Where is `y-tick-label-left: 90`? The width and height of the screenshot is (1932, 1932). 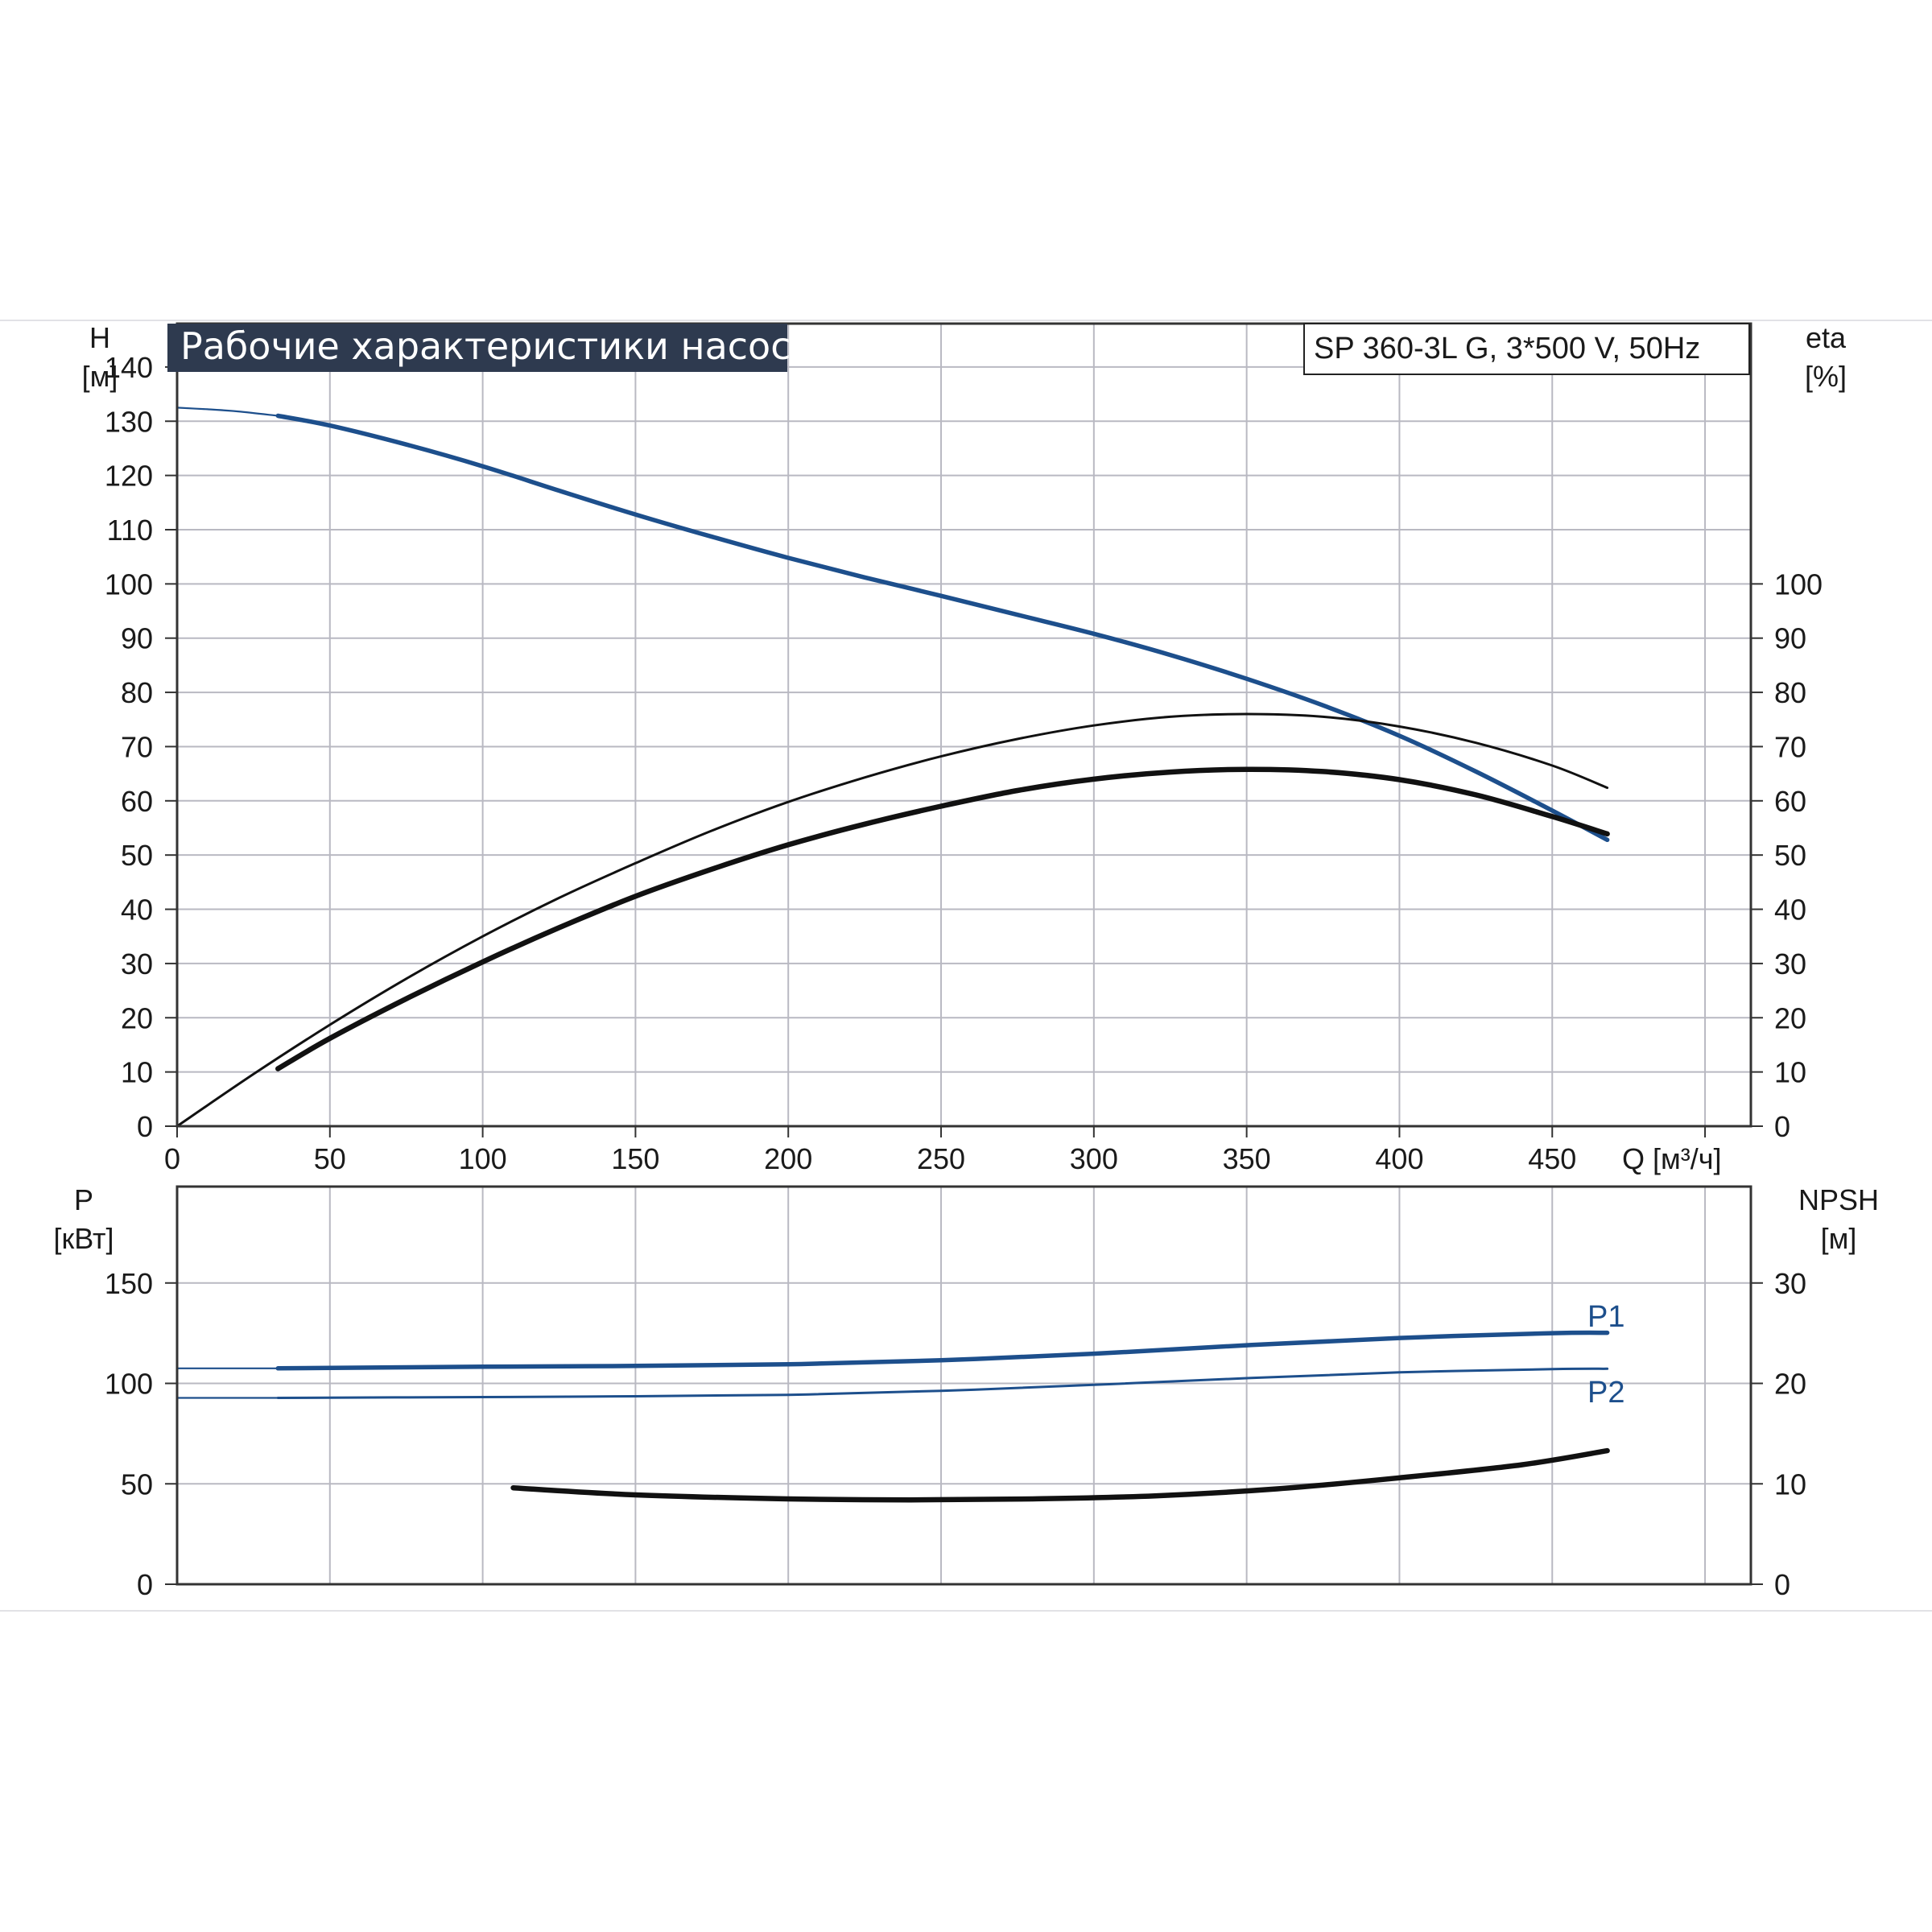 y-tick-label-left: 90 is located at coordinates (137, 638).